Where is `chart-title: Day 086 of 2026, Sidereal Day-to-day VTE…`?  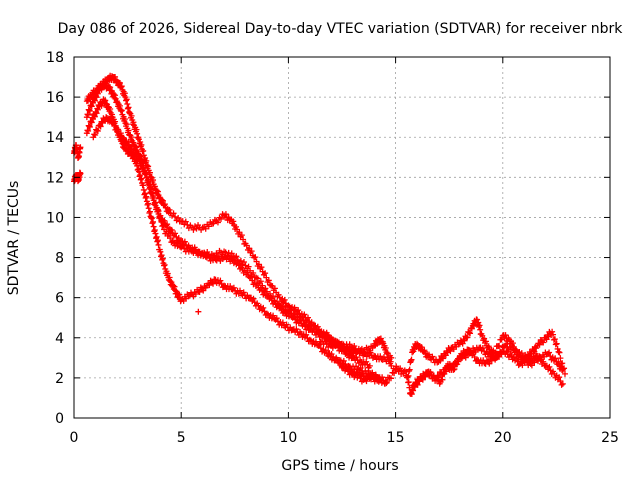 chart-title: Day 086 of 2026, Sidereal Day-to-day VTE… is located at coordinates (341, 29).